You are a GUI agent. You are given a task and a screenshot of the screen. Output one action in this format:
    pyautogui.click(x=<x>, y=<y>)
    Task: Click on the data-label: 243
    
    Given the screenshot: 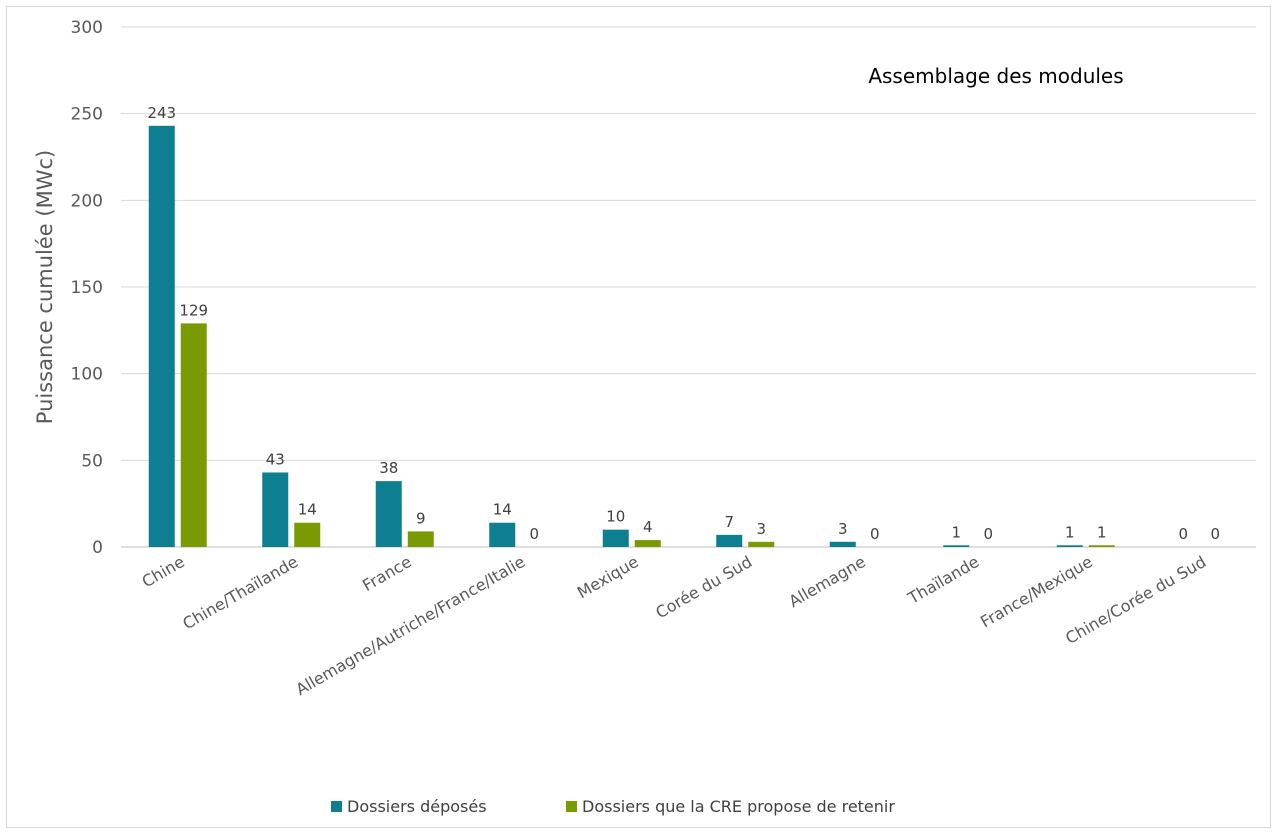 What is the action you would take?
    pyautogui.click(x=161, y=113)
    